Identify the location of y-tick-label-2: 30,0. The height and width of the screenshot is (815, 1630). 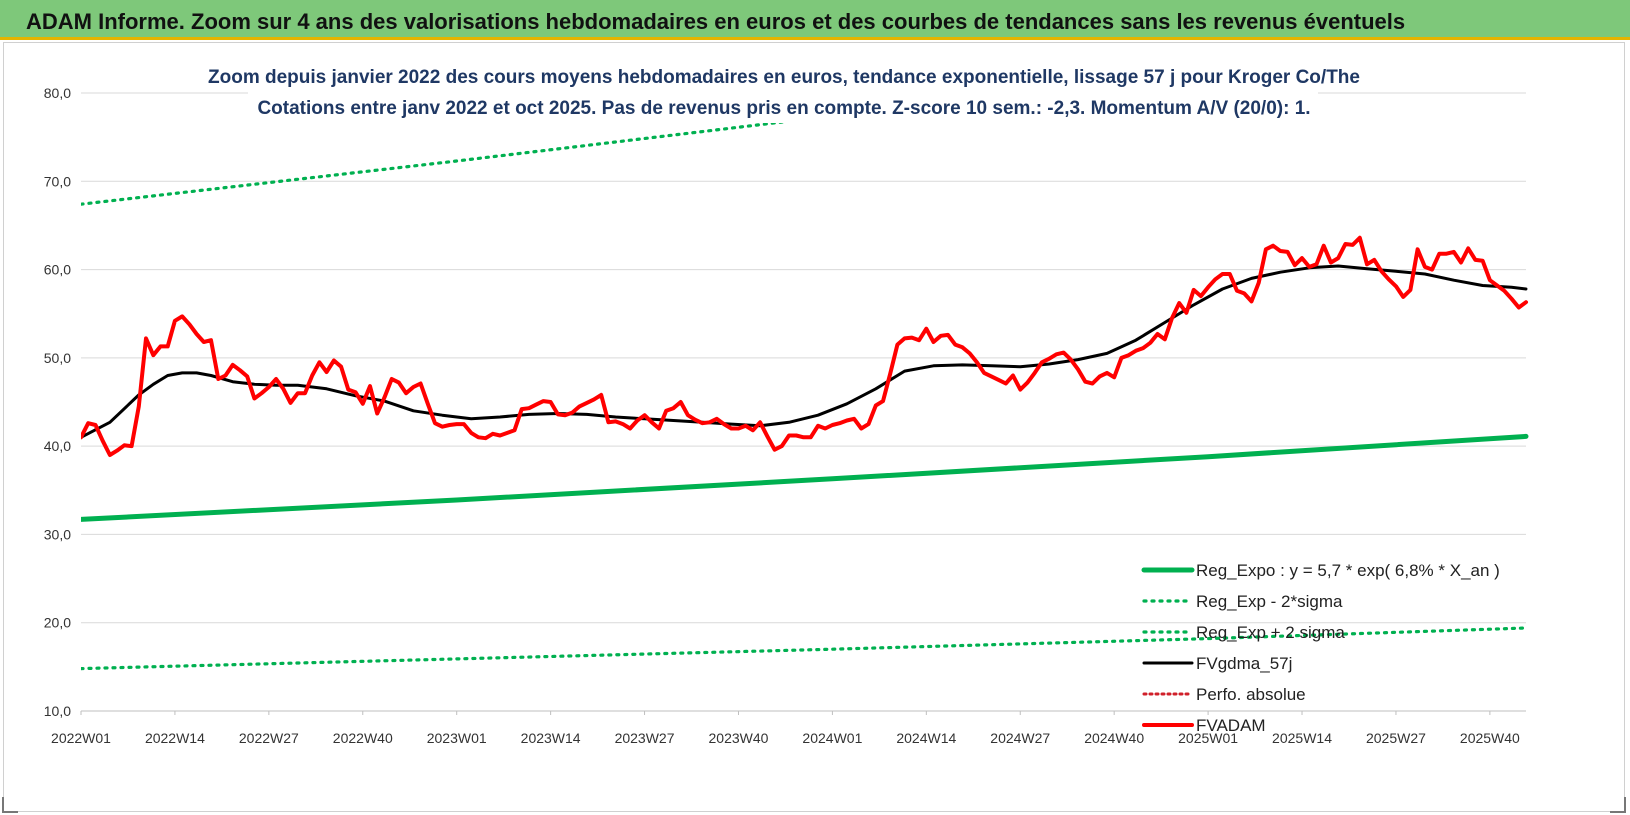
(57, 534).